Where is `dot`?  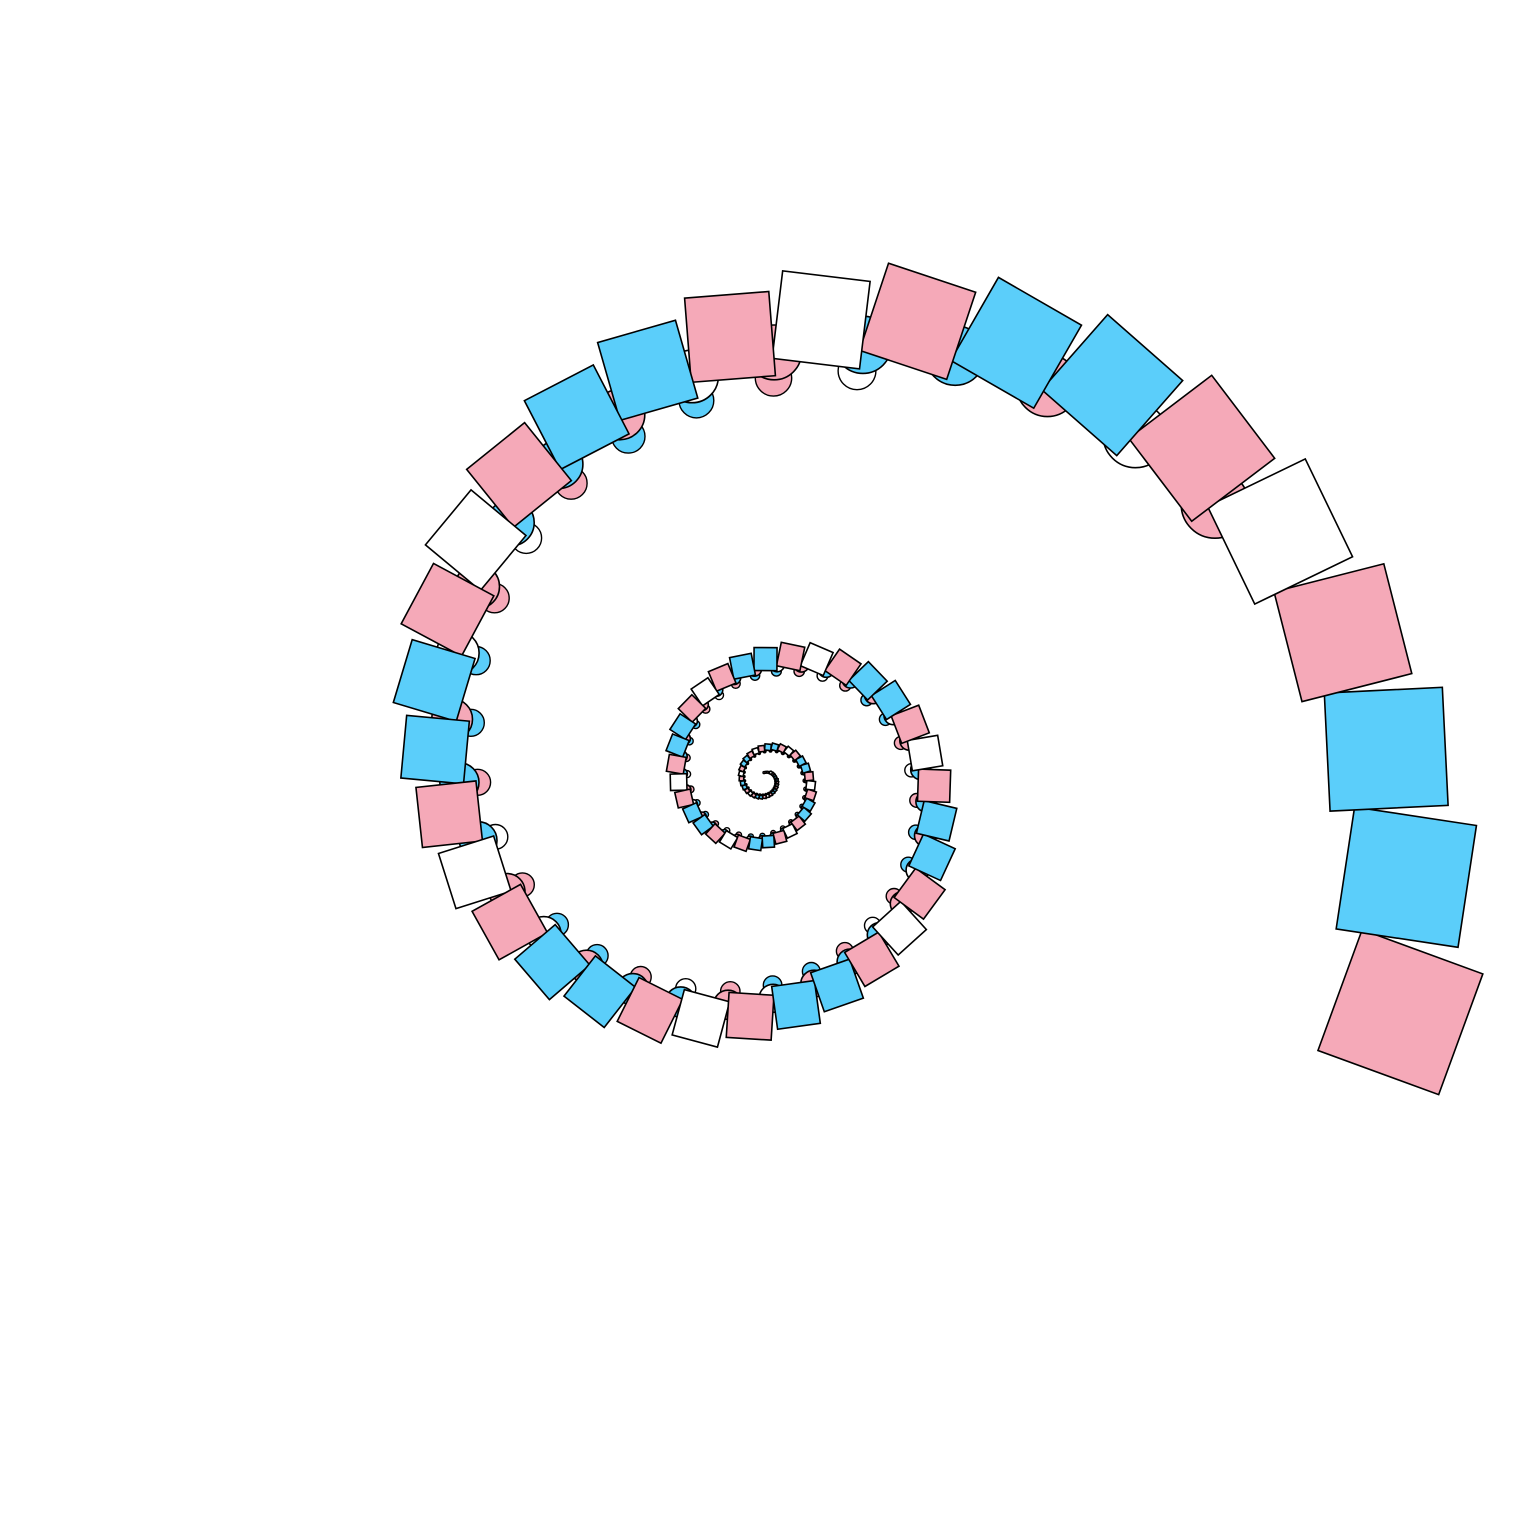 dot is located at coordinates (764, 772).